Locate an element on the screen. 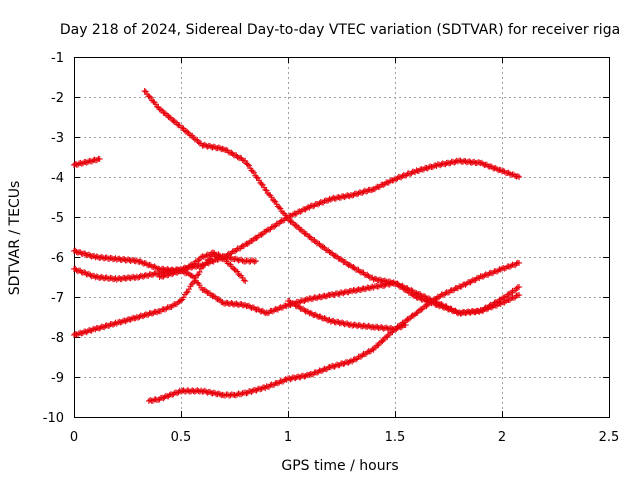  y-tick-label: -7 is located at coordinates (57, 298).